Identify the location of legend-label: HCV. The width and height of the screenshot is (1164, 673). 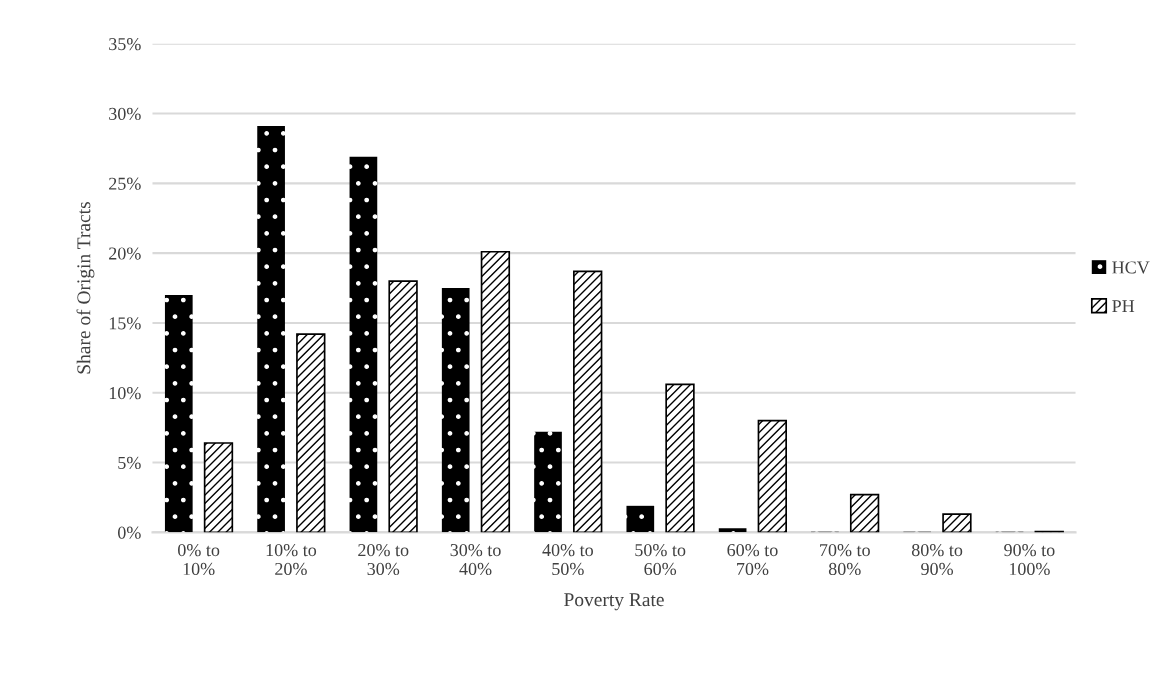
(1131, 267).